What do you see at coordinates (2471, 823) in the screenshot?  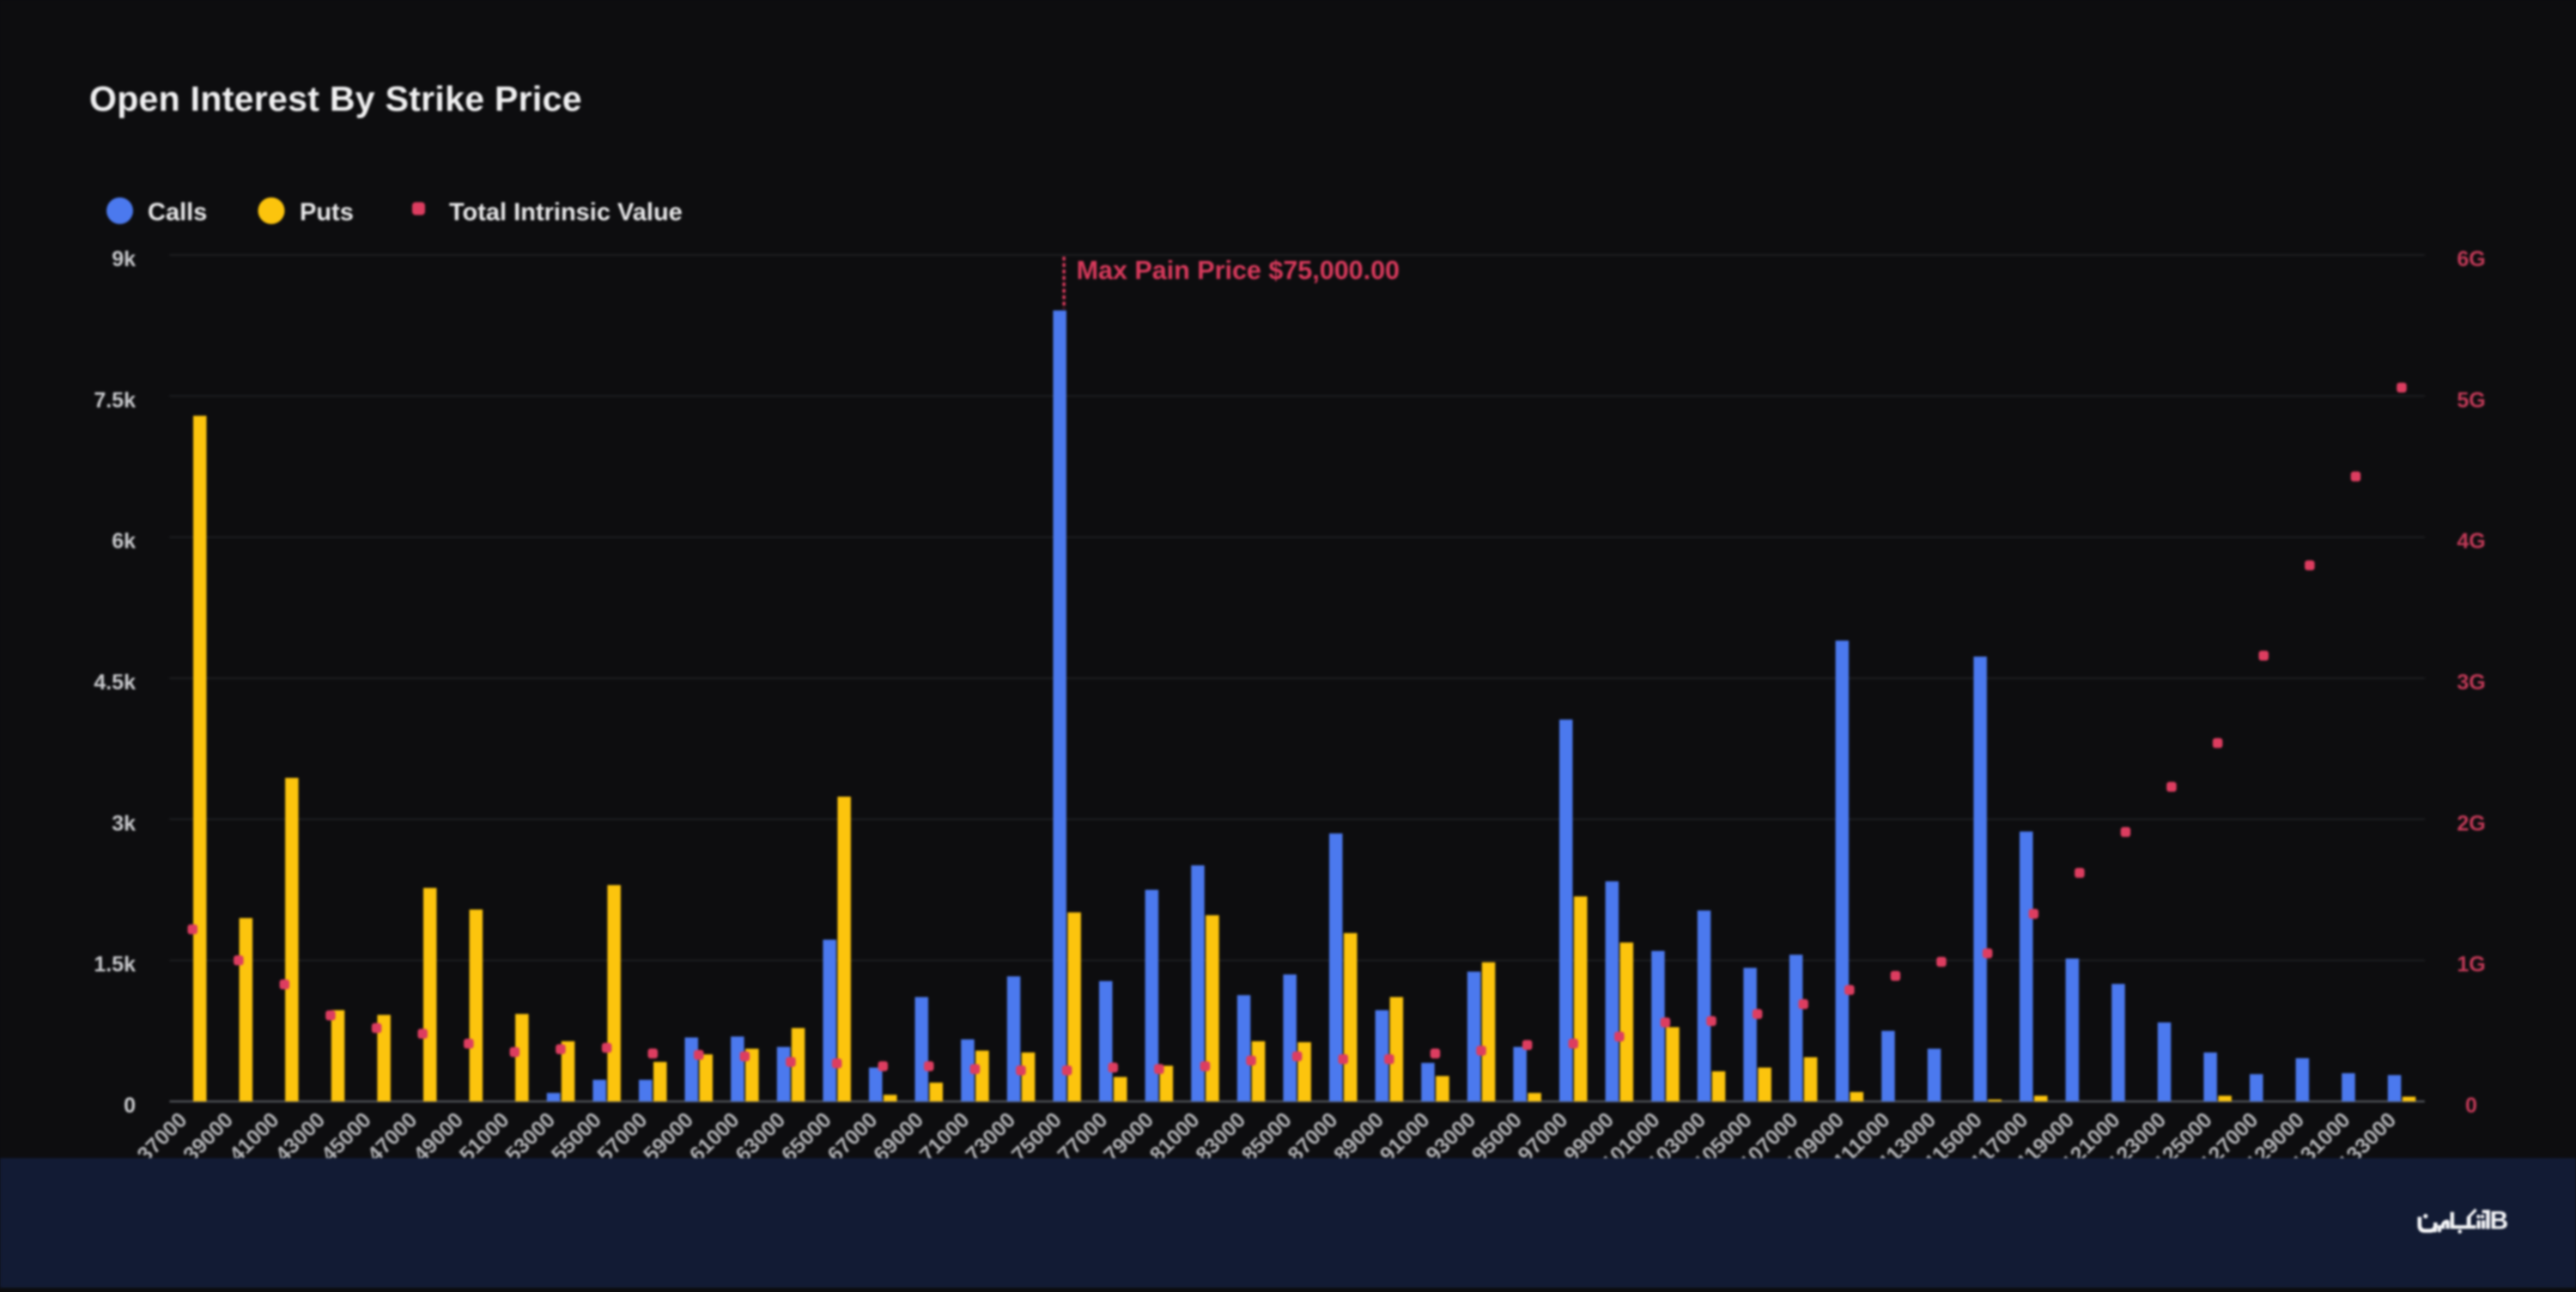 I see `svg-text: 2G` at bounding box center [2471, 823].